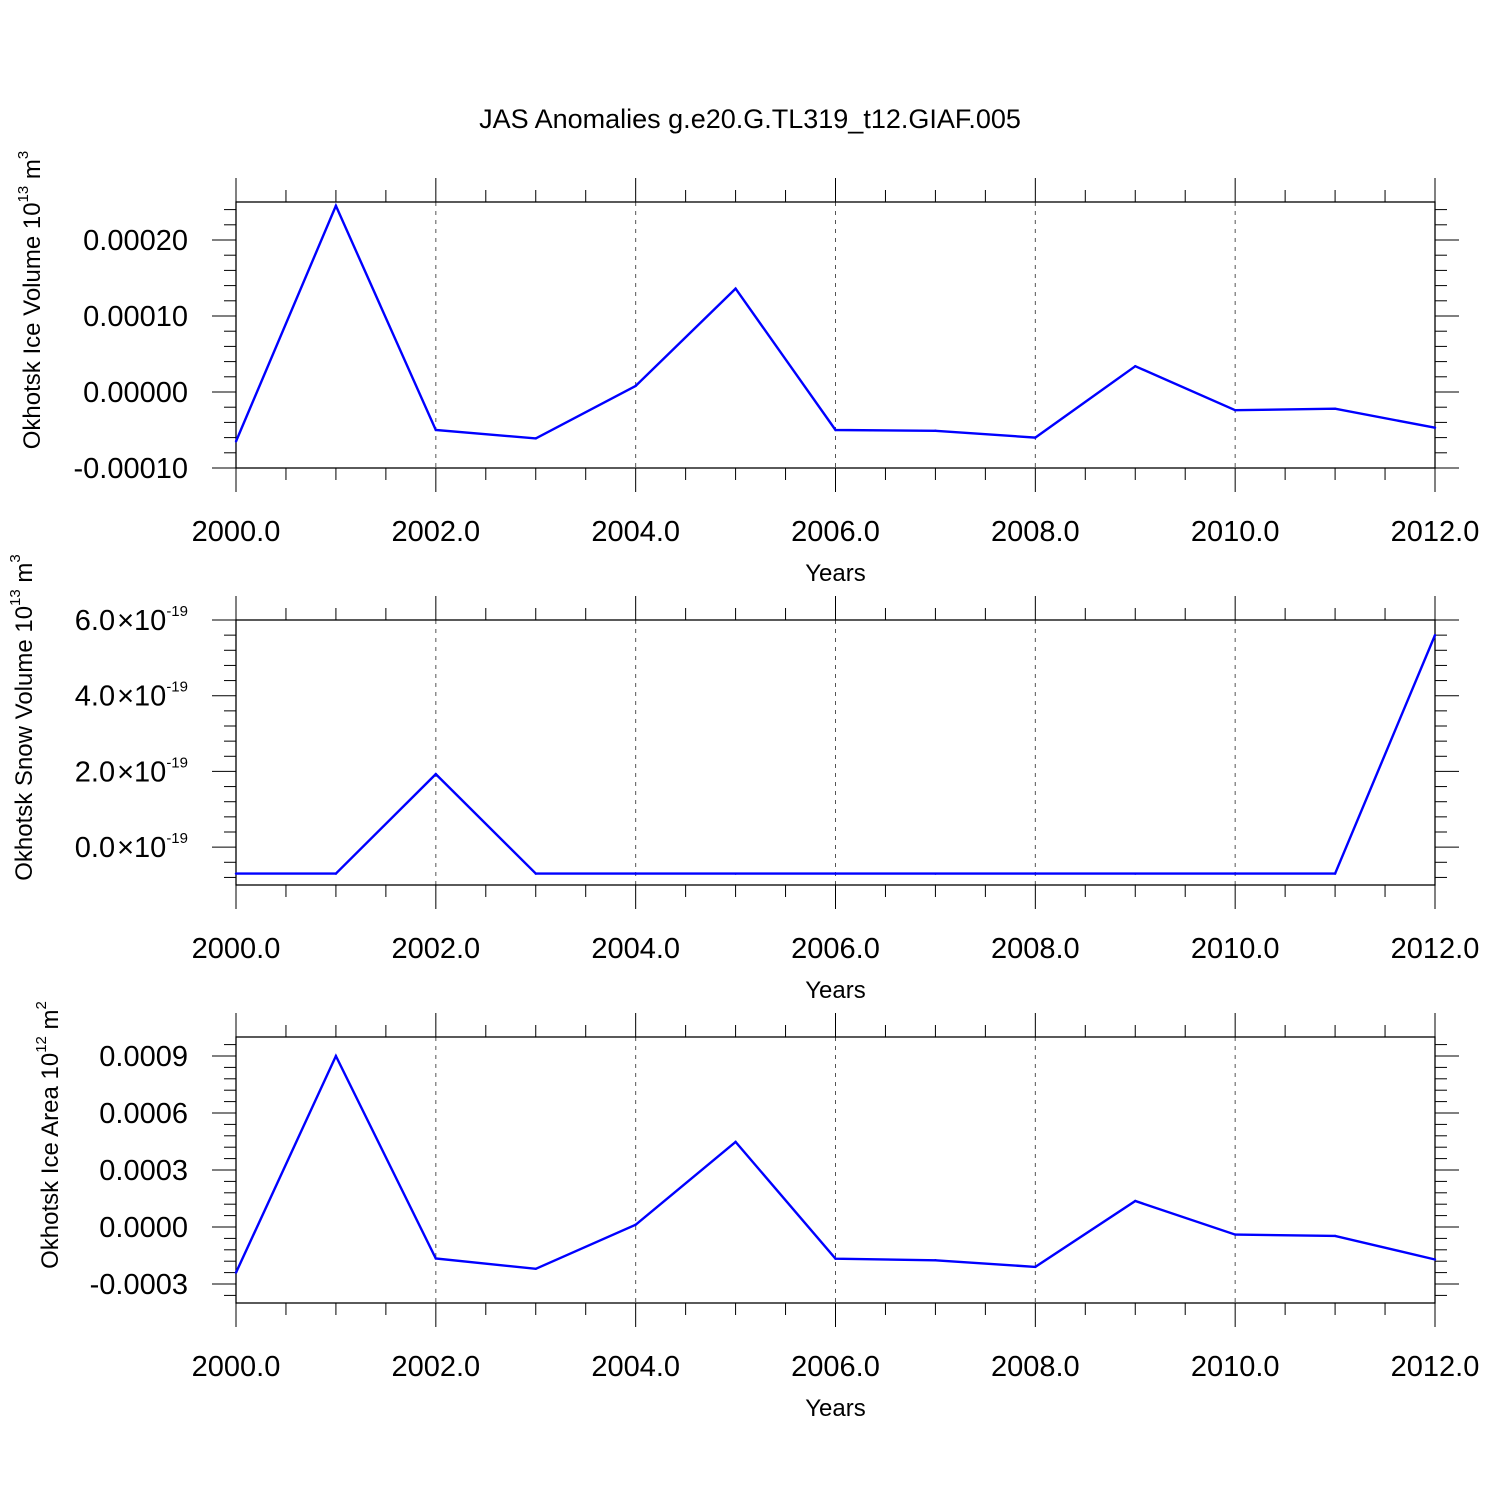  What do you see at coordinates (143, 1114) in the screenshot?
I see `y-tick-label: 0.0006` at bounding box center [143, 1114].